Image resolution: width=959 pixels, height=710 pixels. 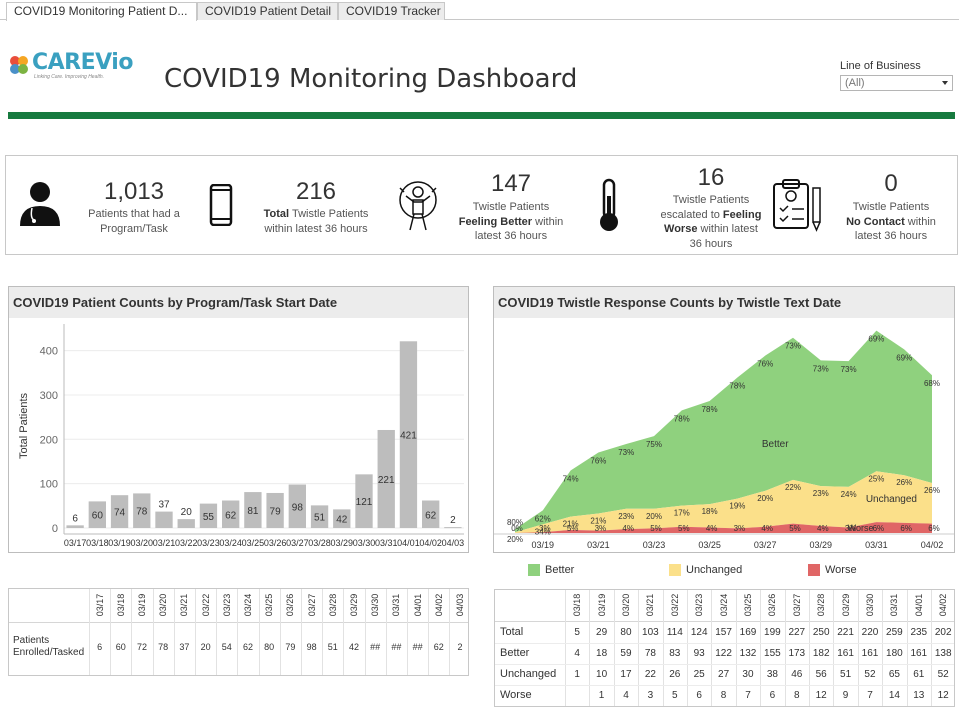 I want to click on tab-tracker: COVID19 Tracker, so click(x=391, y=11).